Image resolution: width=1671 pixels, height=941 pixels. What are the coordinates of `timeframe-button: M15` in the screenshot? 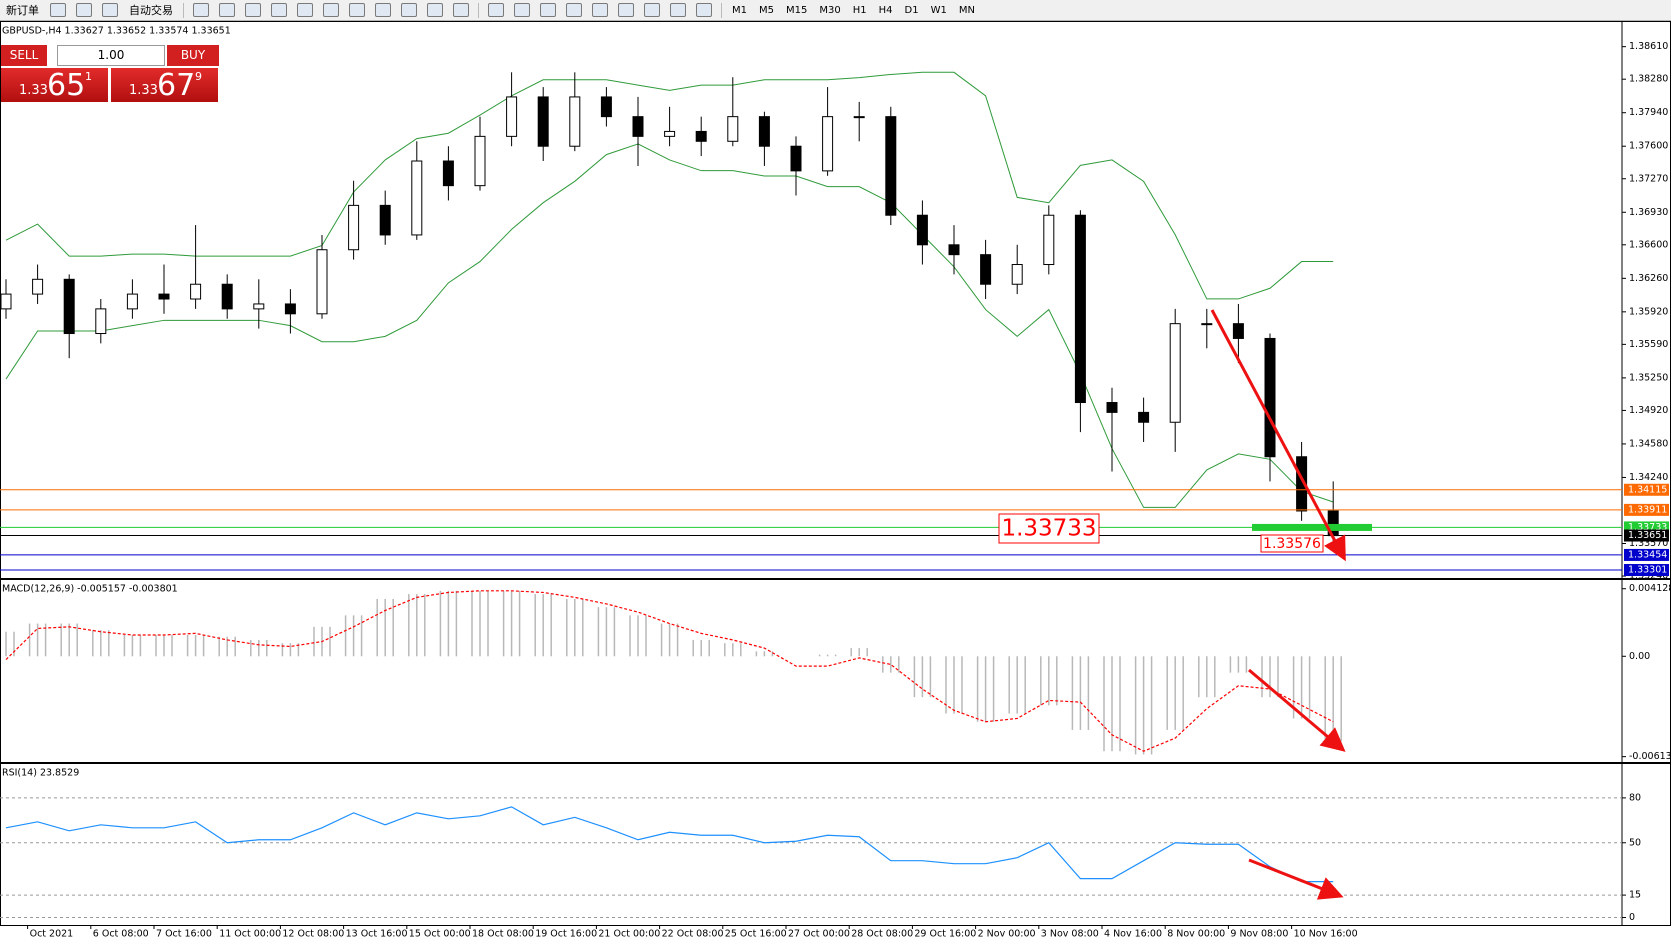 It's located at (797, 10).